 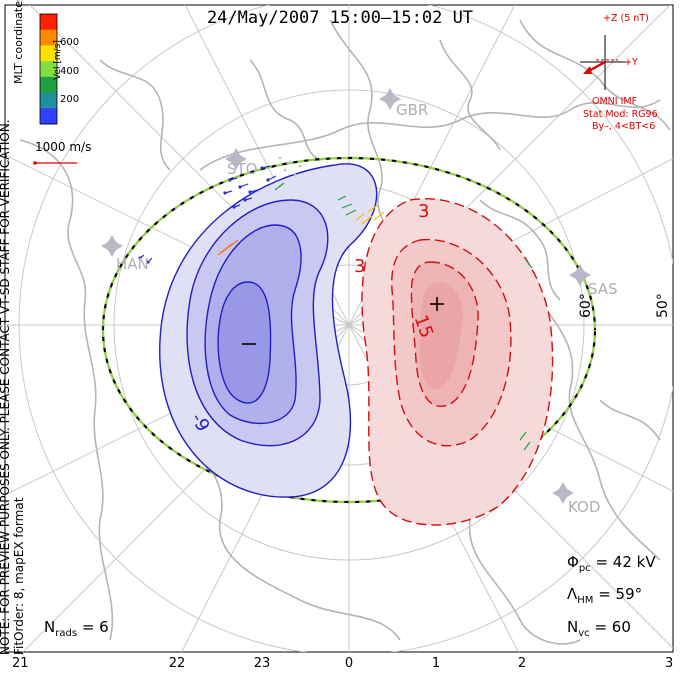 What do you see at coordinates (360, 266) in the screenshot?
I see `contour-label-pos-inner: 3` at bounding box center [360, 266].